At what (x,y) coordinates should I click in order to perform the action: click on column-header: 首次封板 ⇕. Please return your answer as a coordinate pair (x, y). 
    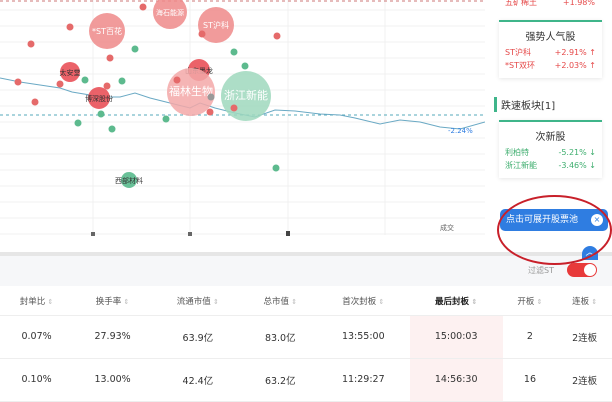
    Looking at the image, I should click on (363, 302).